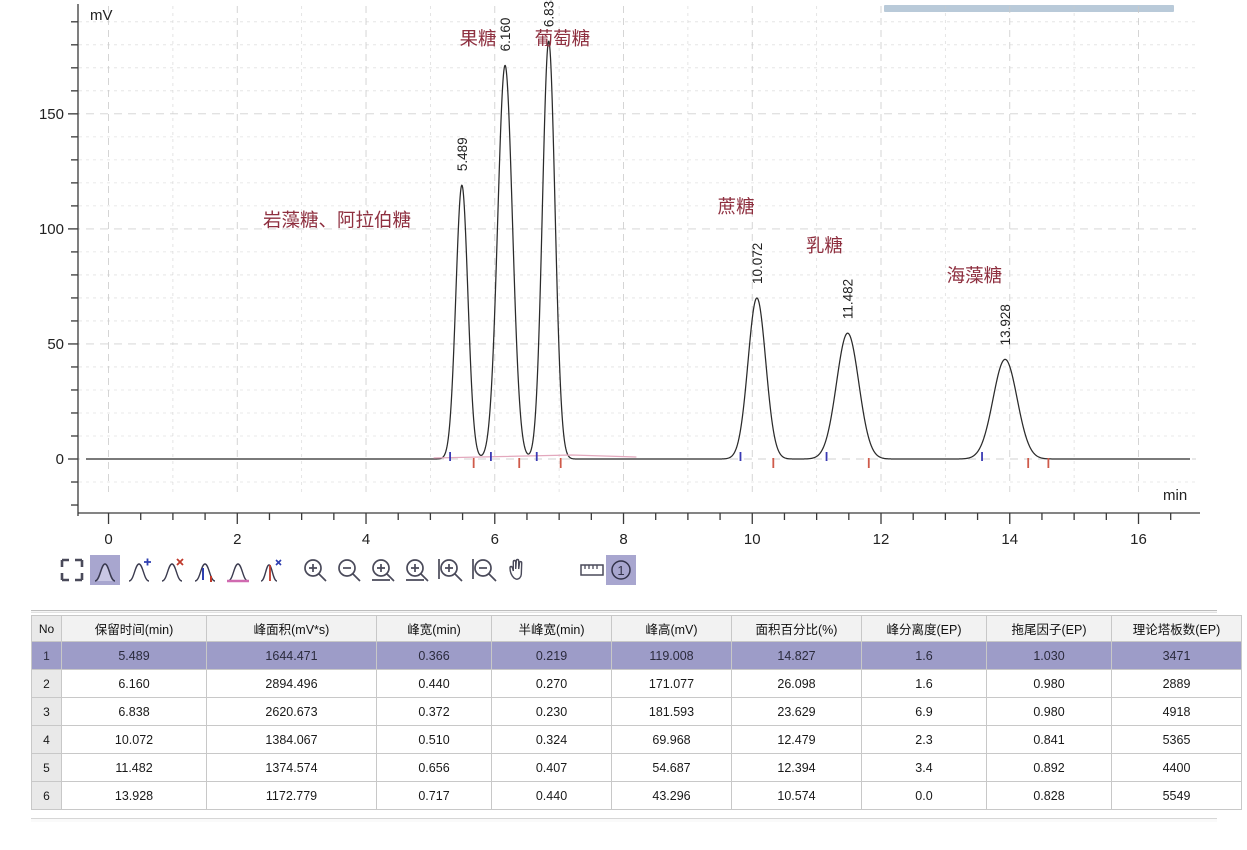 The width and height of the screenshot is (1247, 850). I want to click on peak-cross-icon, so click(172, 570).